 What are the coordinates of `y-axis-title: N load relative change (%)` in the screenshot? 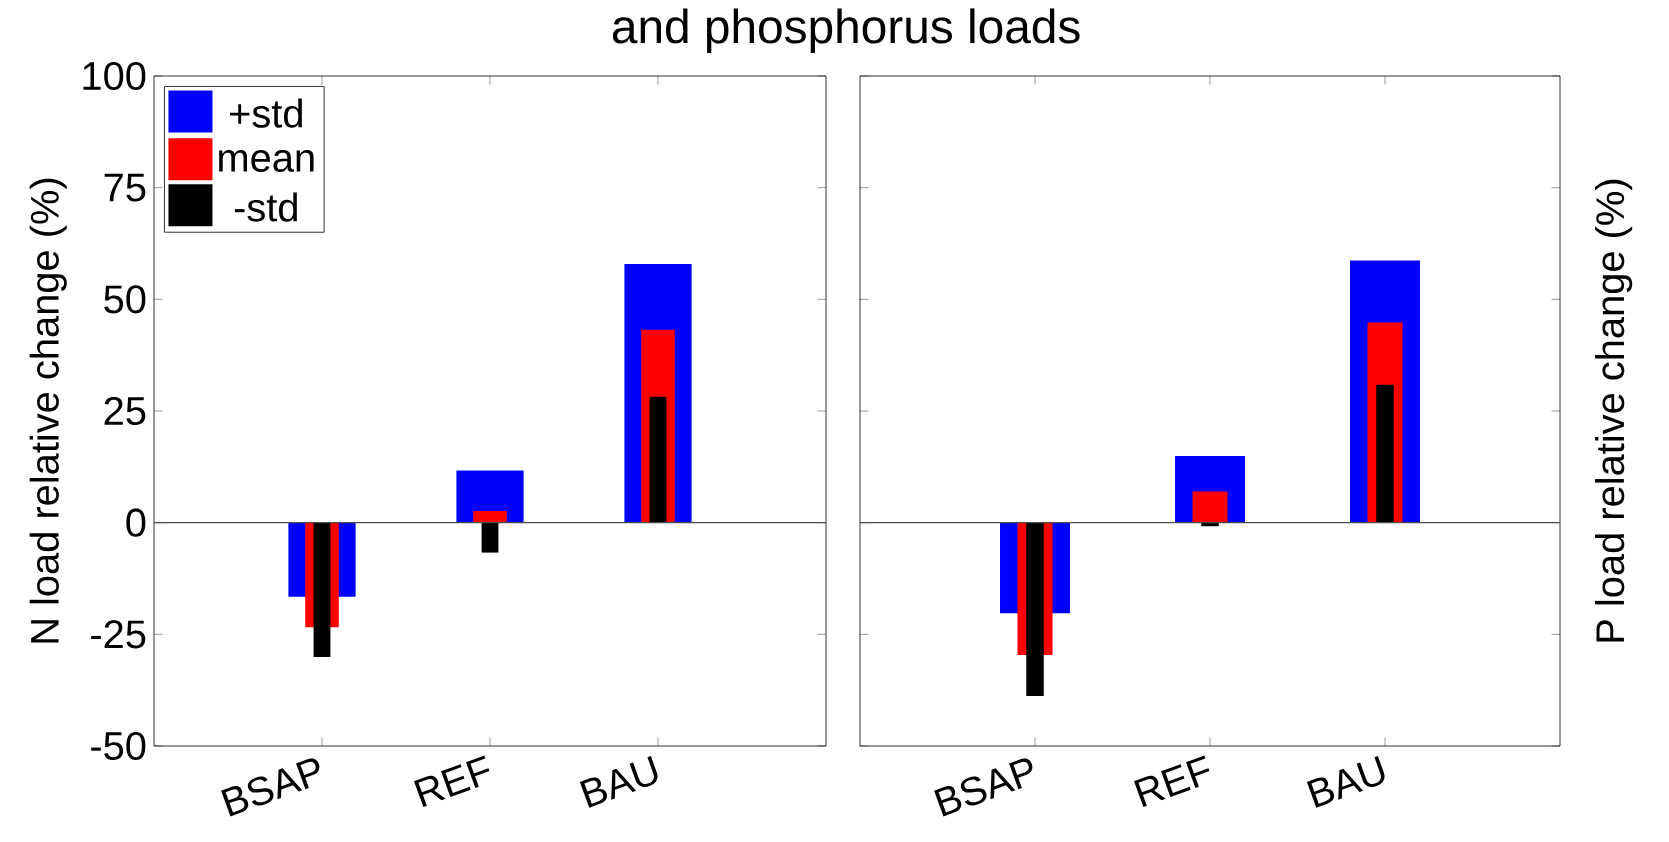 It's located at (48, 410).